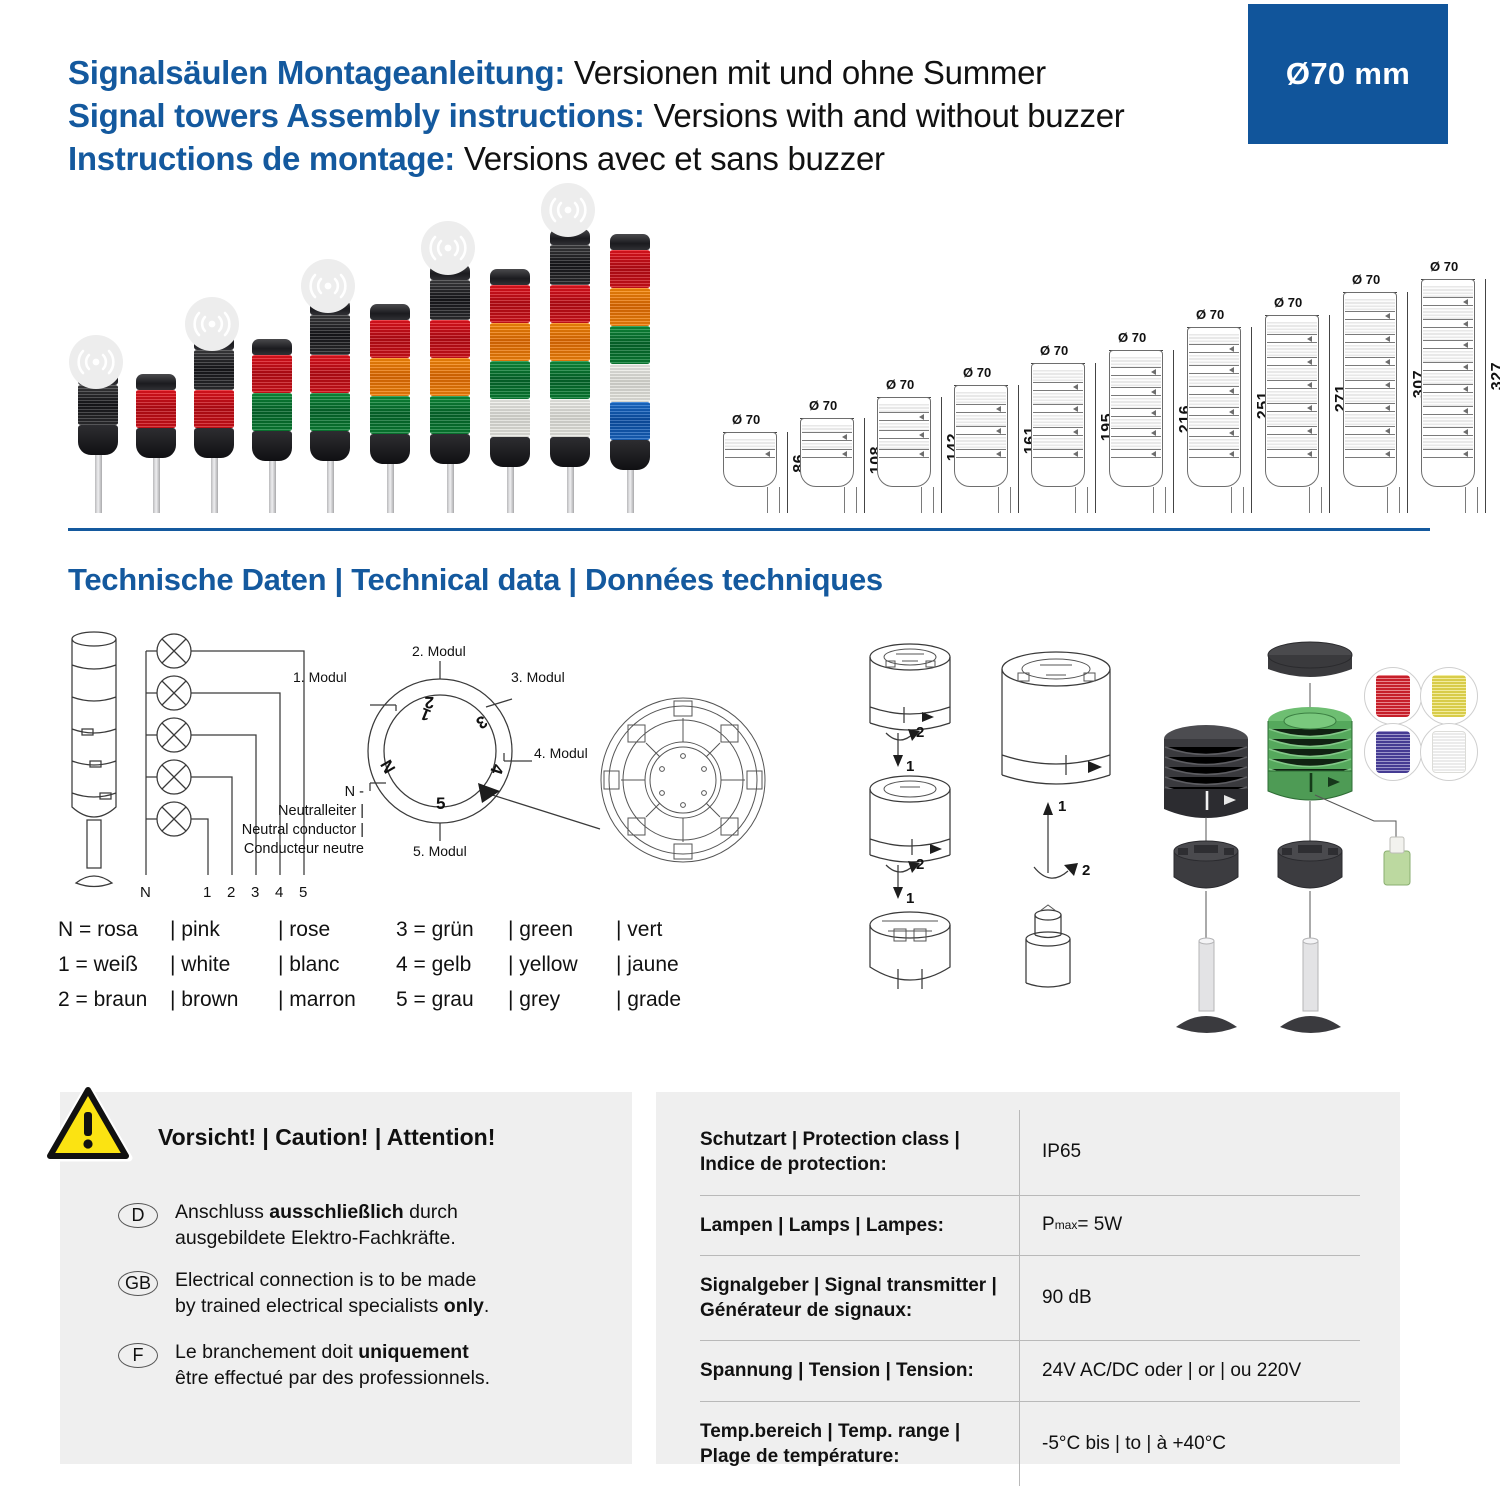 The image size is (1500, 1500). Describe the element at coordinates (920, 732) in the screenshot. I see `svg-text: 2` at that location.